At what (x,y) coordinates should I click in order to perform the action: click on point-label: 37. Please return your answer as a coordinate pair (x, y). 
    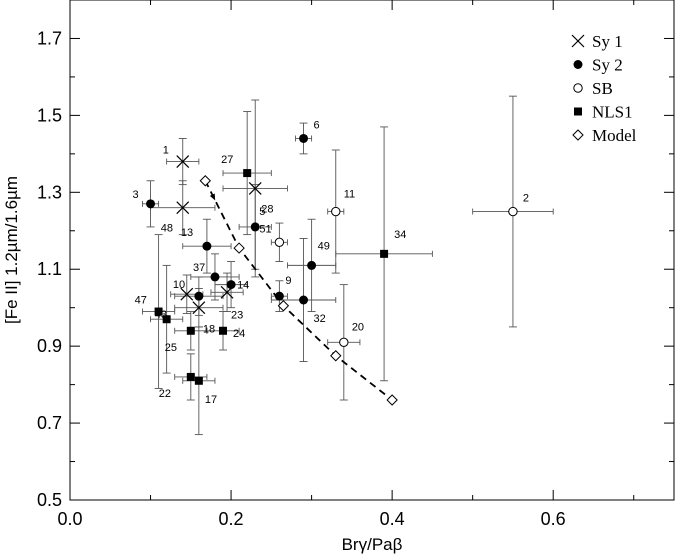
    Looking at the image, I should click on (199, 268).